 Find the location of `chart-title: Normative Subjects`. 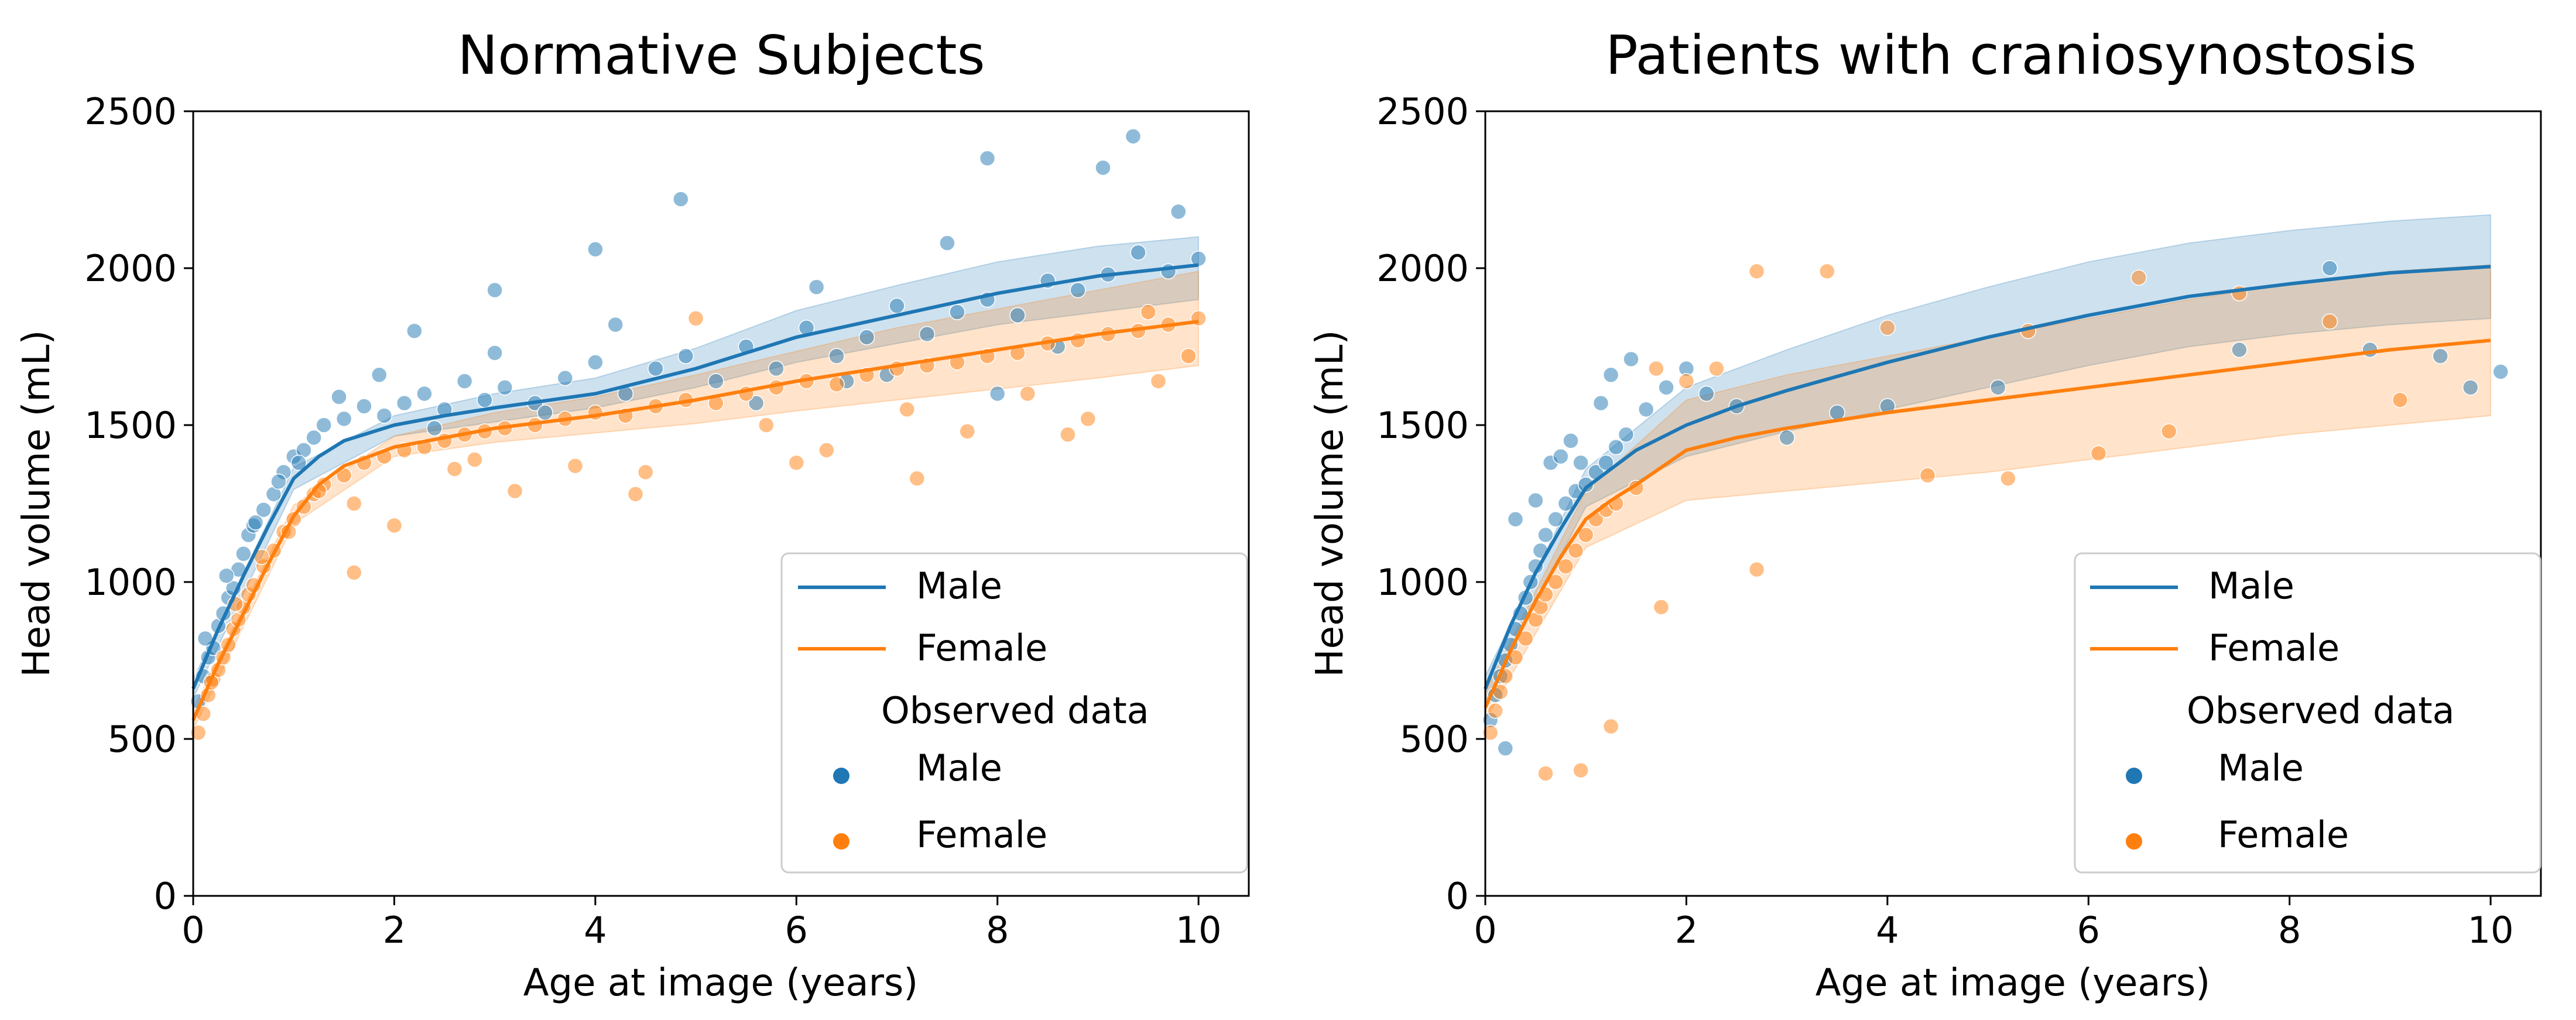

chart-title: Normative Subjects is located at coordinates (721, 55).